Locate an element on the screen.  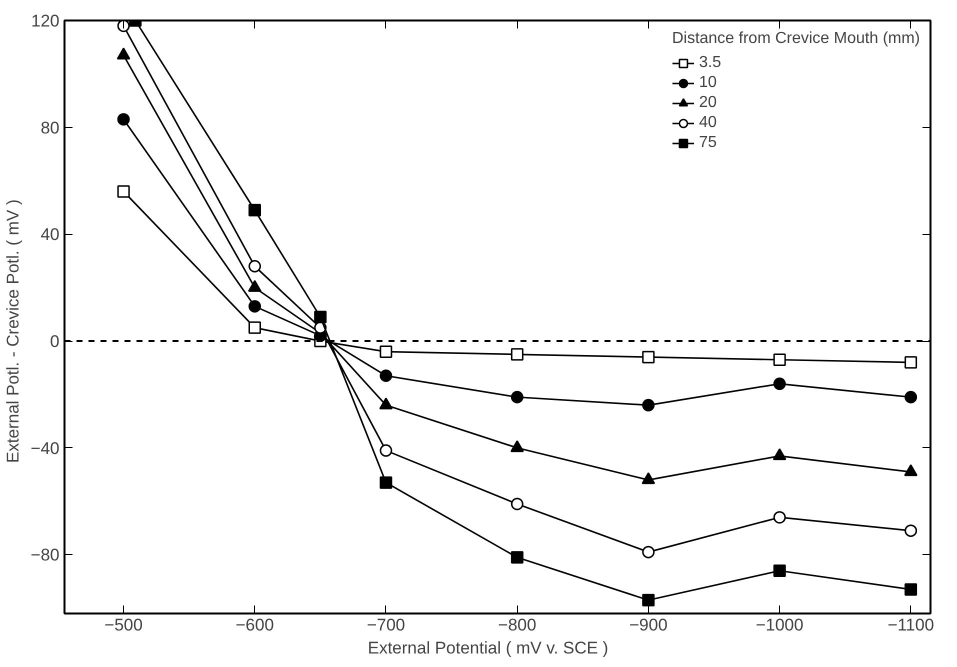
y-tick-label: 40 is located at coordinates (50, 234).